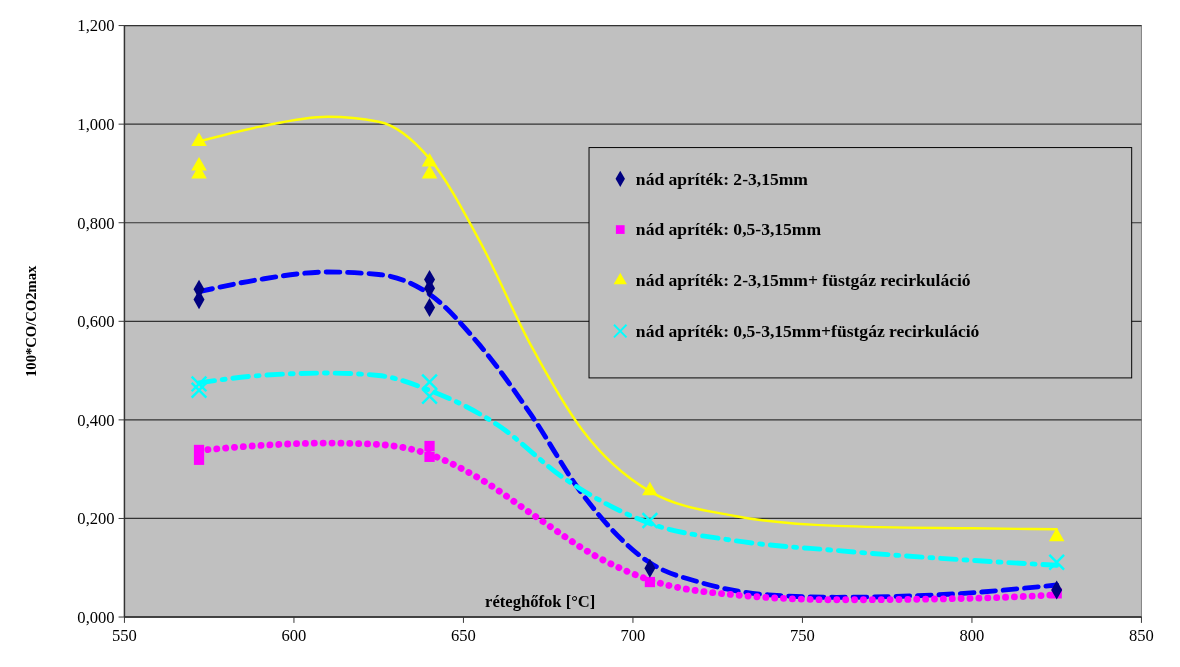 The height and width of the screenshot is (667, 1180). I want to click on y-tick-label: 0,200, so click(96, 519).